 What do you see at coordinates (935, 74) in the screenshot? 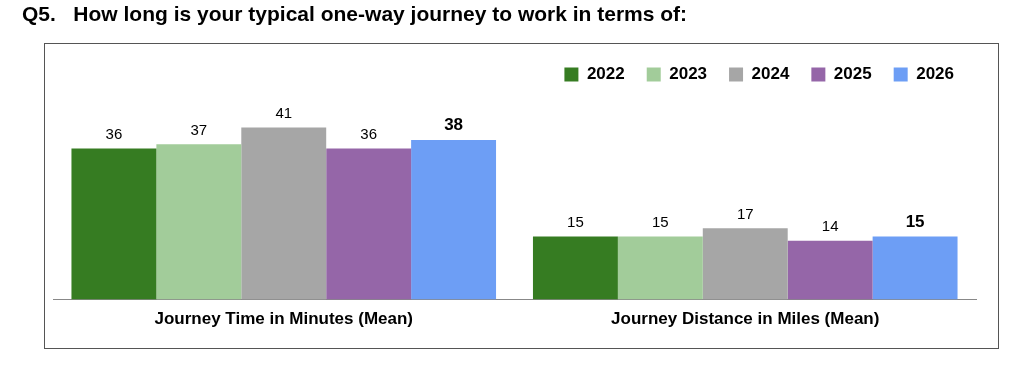
I see `legend-label: 2026` at bounding box center [935, 74].